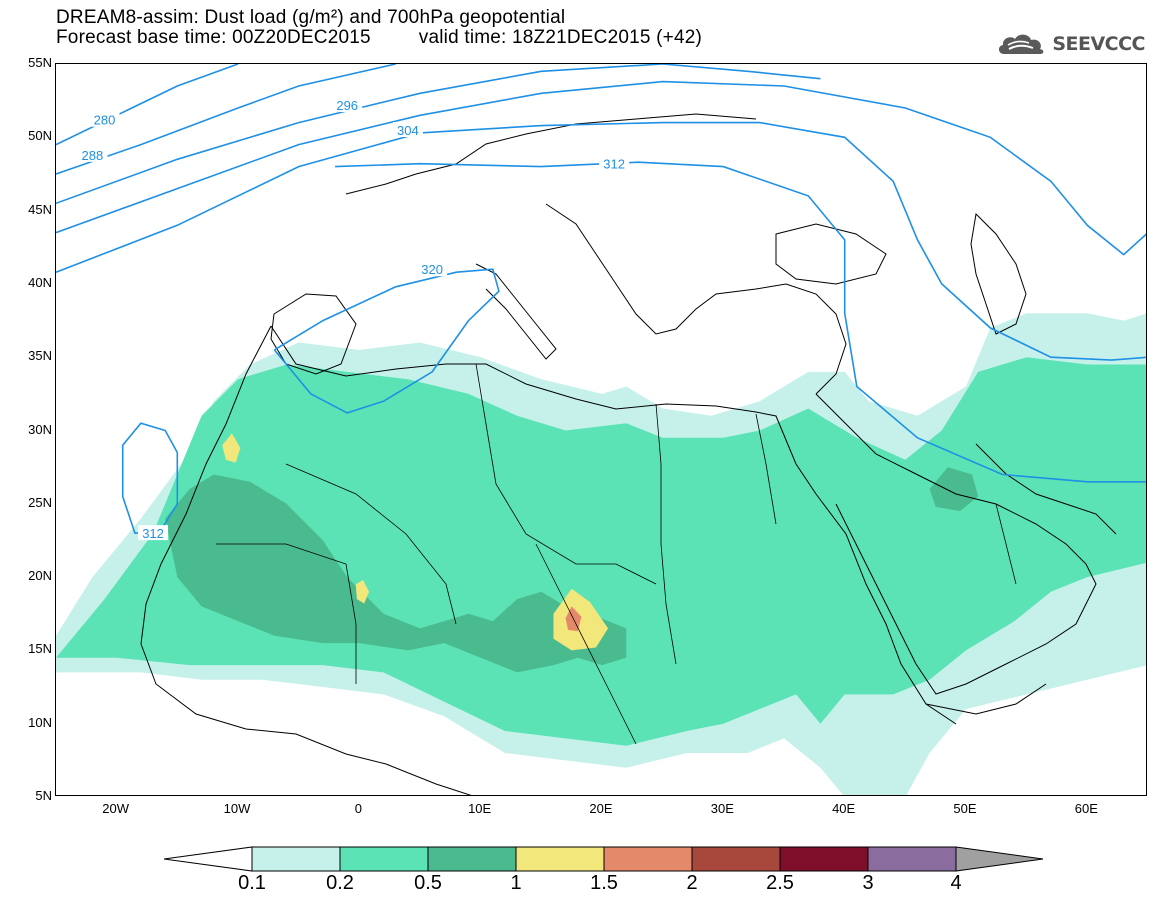 This screenshot has height=907, width=1165. What do you see at coordinates (40, 429) in the screenshot?
I see `lat-tick-label: 30N` at bounding box center [40, 429].